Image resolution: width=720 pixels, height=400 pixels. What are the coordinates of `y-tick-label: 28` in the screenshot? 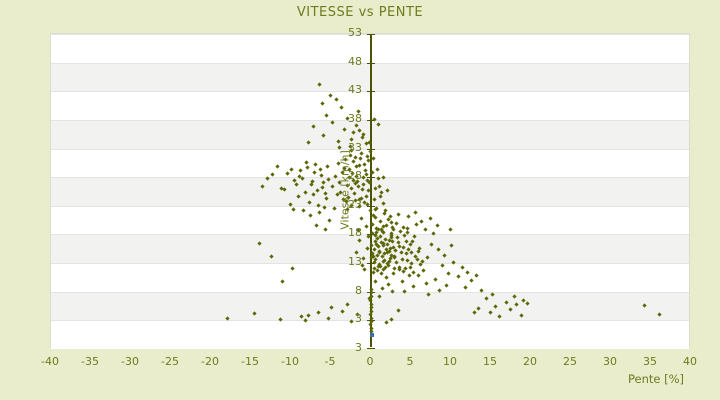 It's located at (355, 176).